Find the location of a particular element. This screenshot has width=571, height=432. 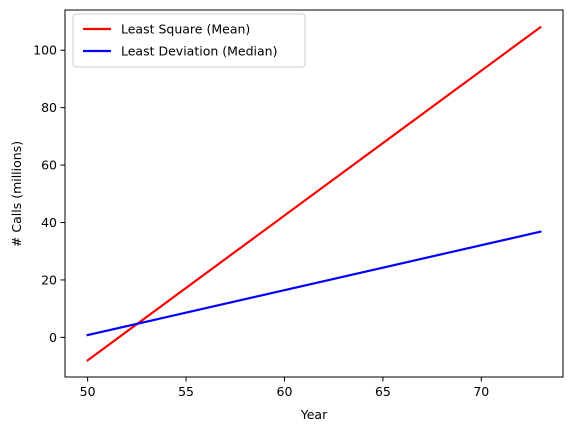

x-tick-label: 65 is located at coordinates (383, 391).